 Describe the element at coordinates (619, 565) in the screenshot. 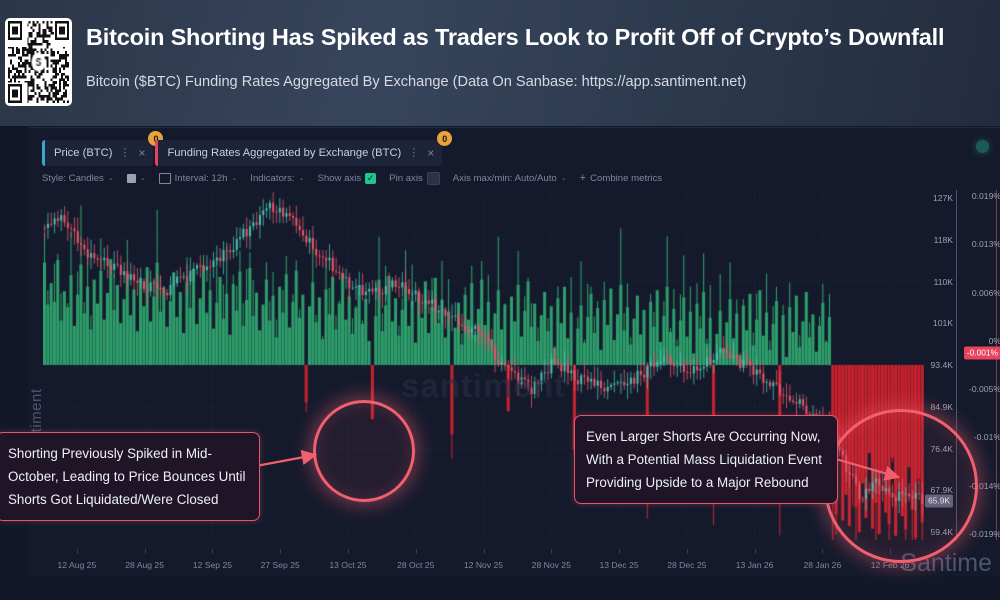

I see `x-tick-label: 13 Dec 25` at that location.